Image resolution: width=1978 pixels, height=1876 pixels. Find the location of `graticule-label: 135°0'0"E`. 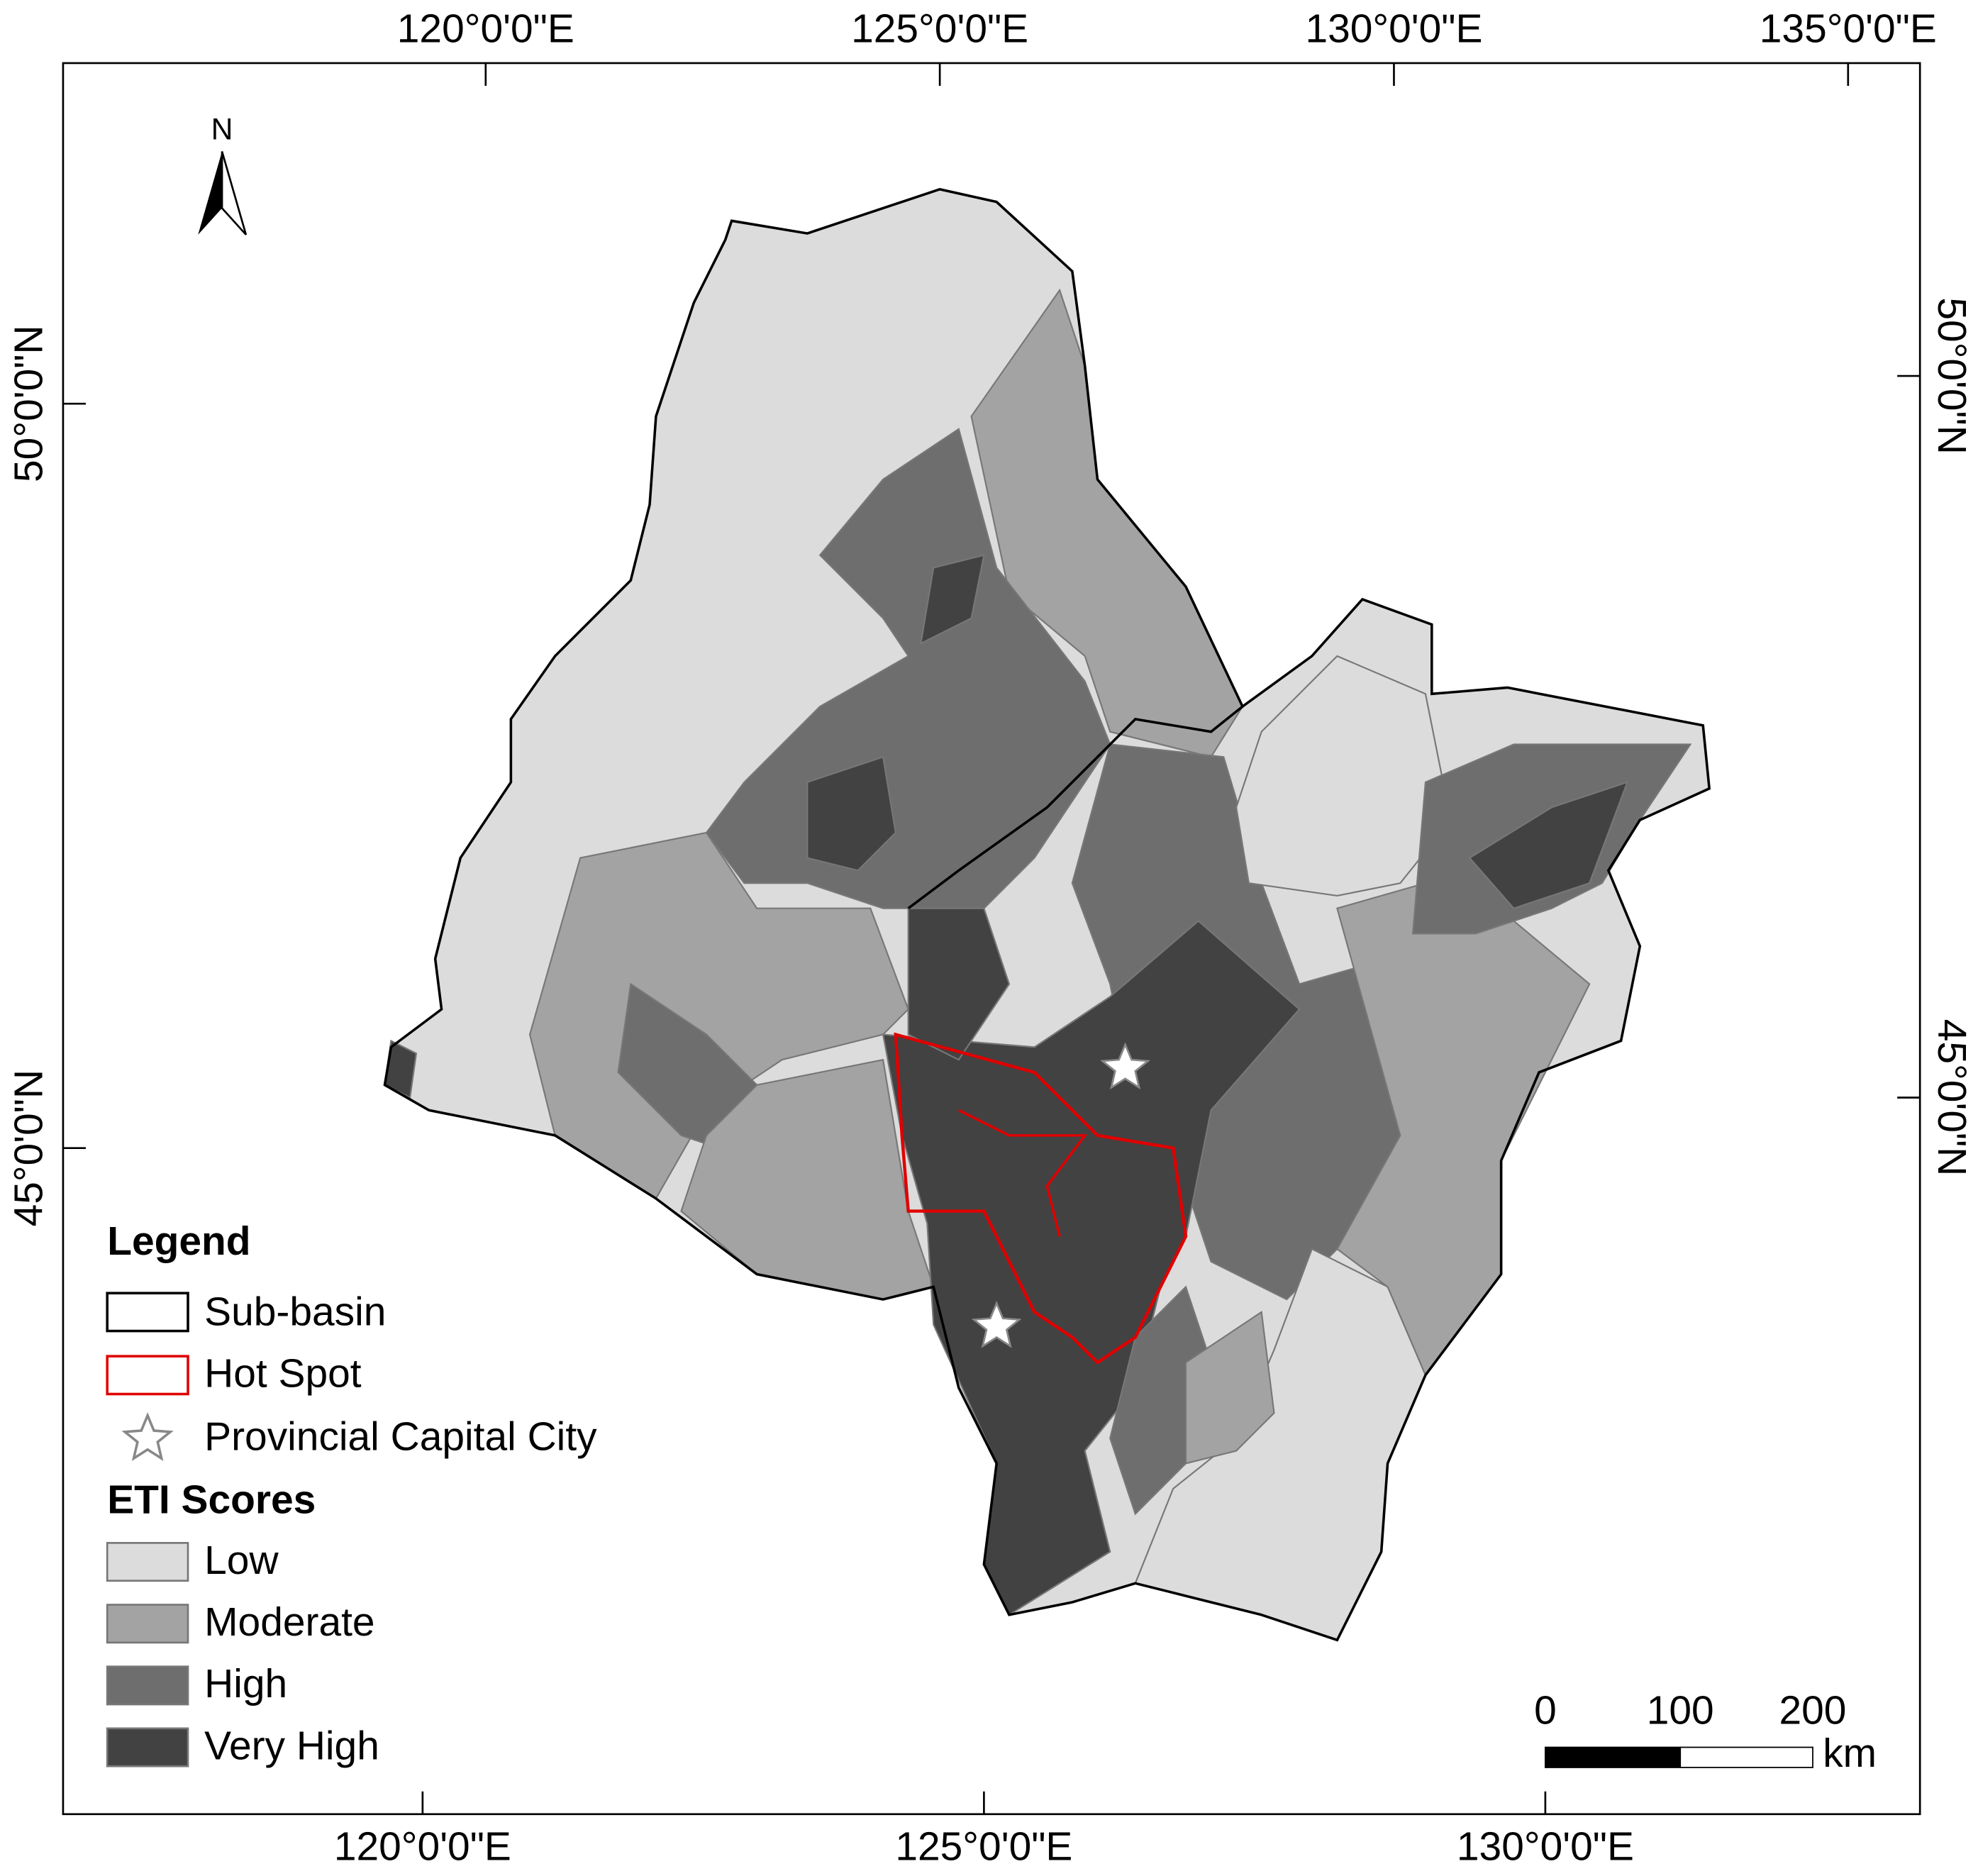

graticule-label: 135°0'0"E is located at coordinates (1848, 29).